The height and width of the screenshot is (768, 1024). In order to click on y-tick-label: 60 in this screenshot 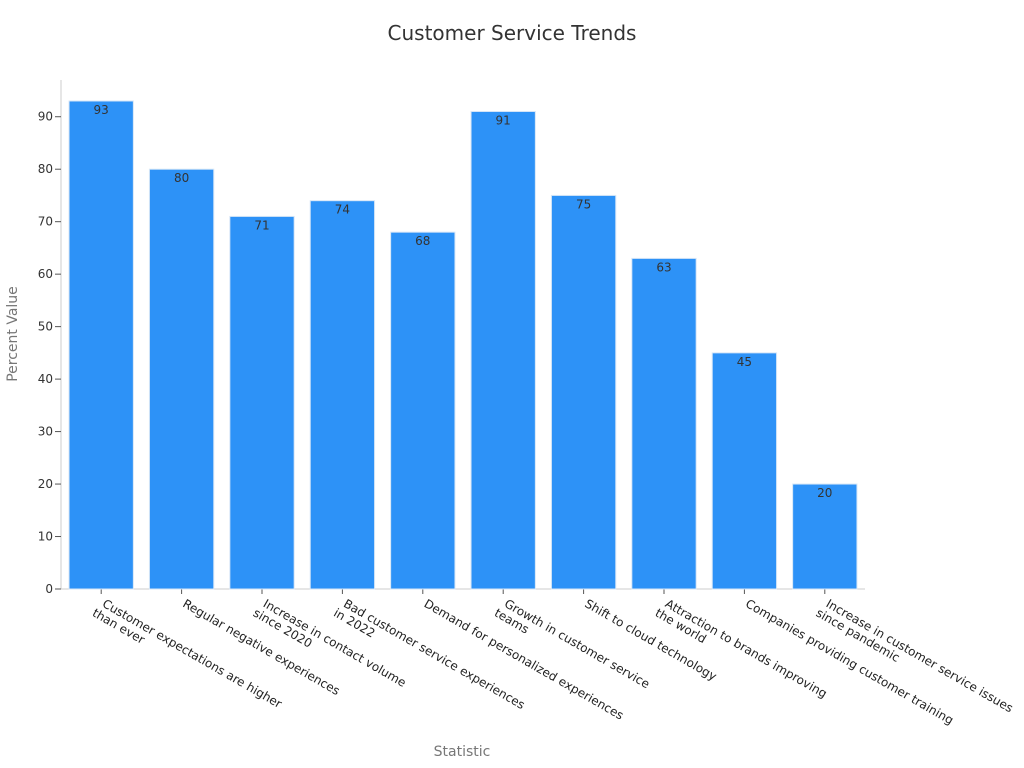, I will do `click(45, 274)`.